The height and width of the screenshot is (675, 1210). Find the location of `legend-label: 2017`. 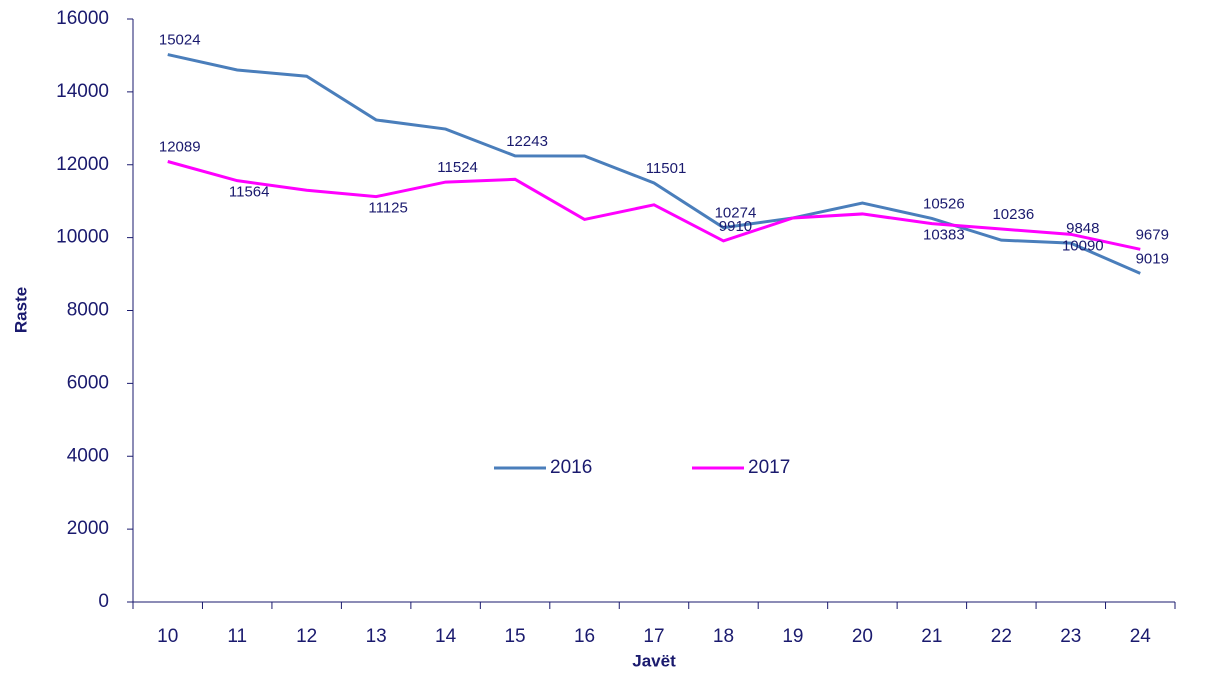

legend-label: 2017 is located at coordinates (769, 467).